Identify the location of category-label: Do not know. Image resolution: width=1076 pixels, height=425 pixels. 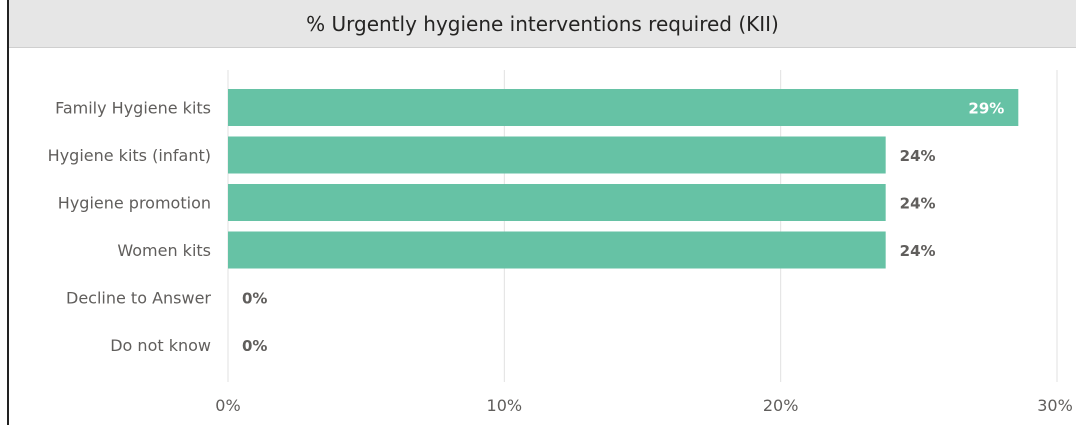
(160, 345).